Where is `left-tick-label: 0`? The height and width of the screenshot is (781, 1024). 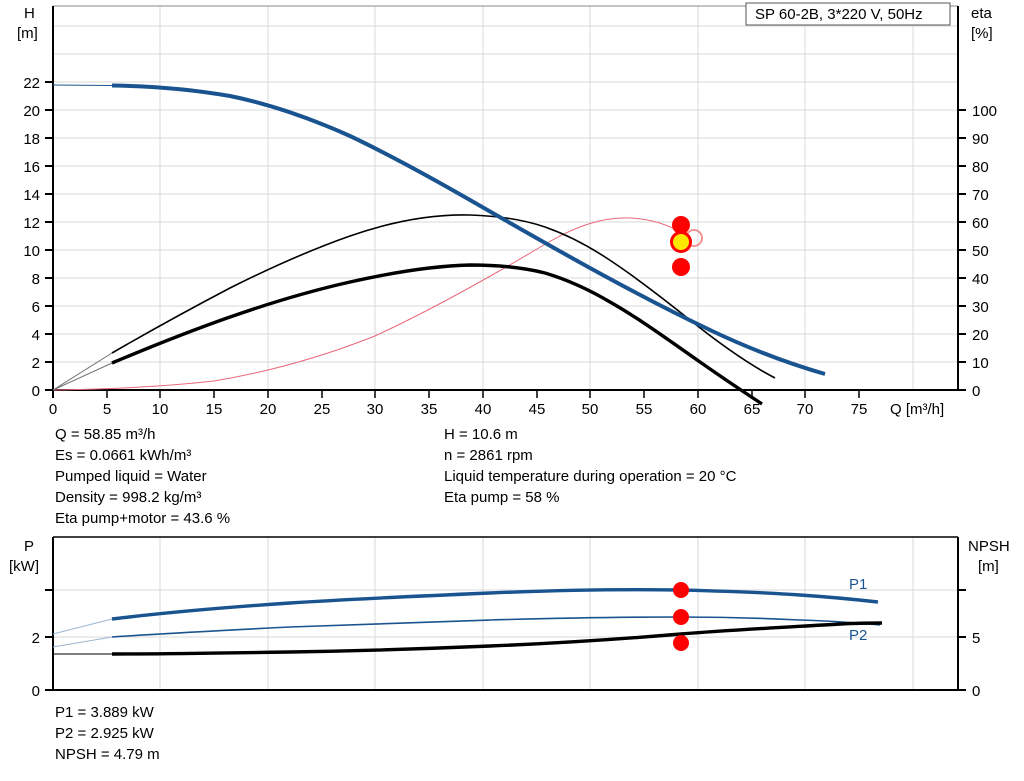 left-tick-label: 0 is located at coordinates (36, 391).